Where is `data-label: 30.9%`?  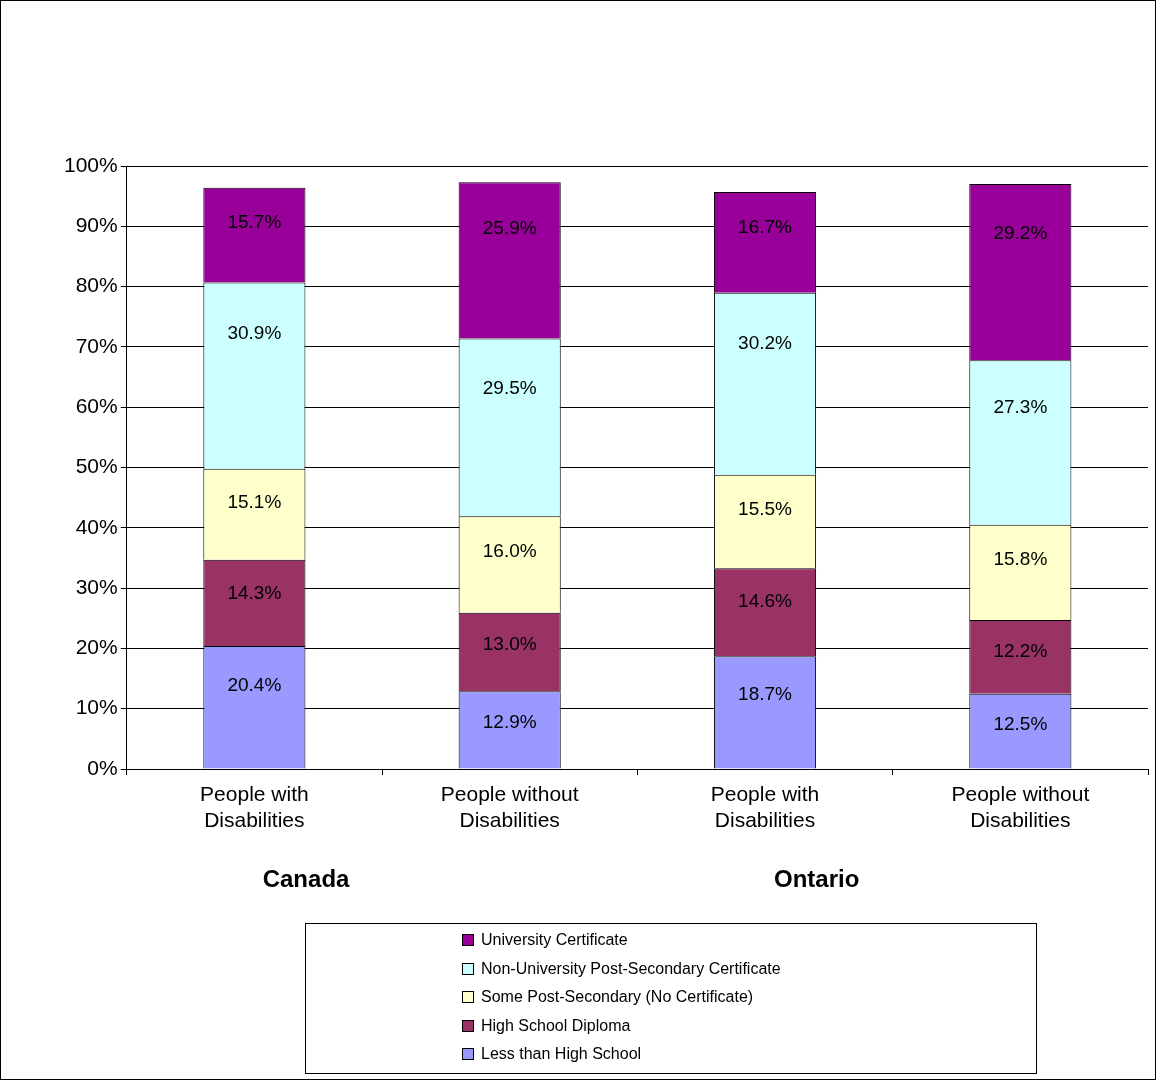
data-label: 30.9% is located at coordinates (254, 333).